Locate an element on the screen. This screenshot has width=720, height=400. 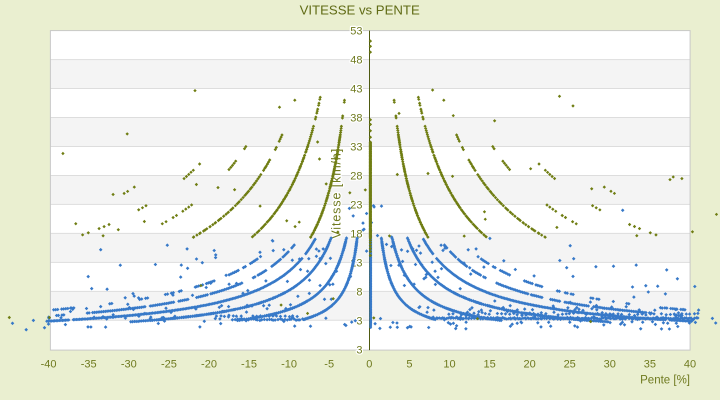
svg-text: 28 is located at coordinates (356, 176).